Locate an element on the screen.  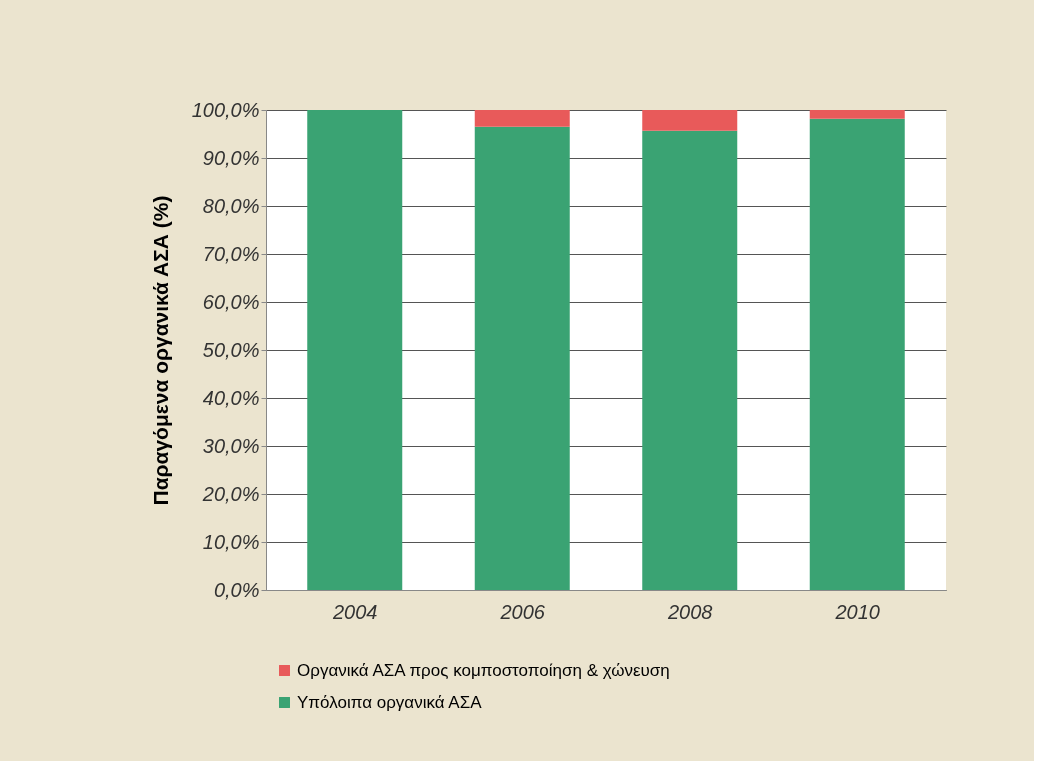
y-tick-label: 40,0% is located at coordinates (231, 397).